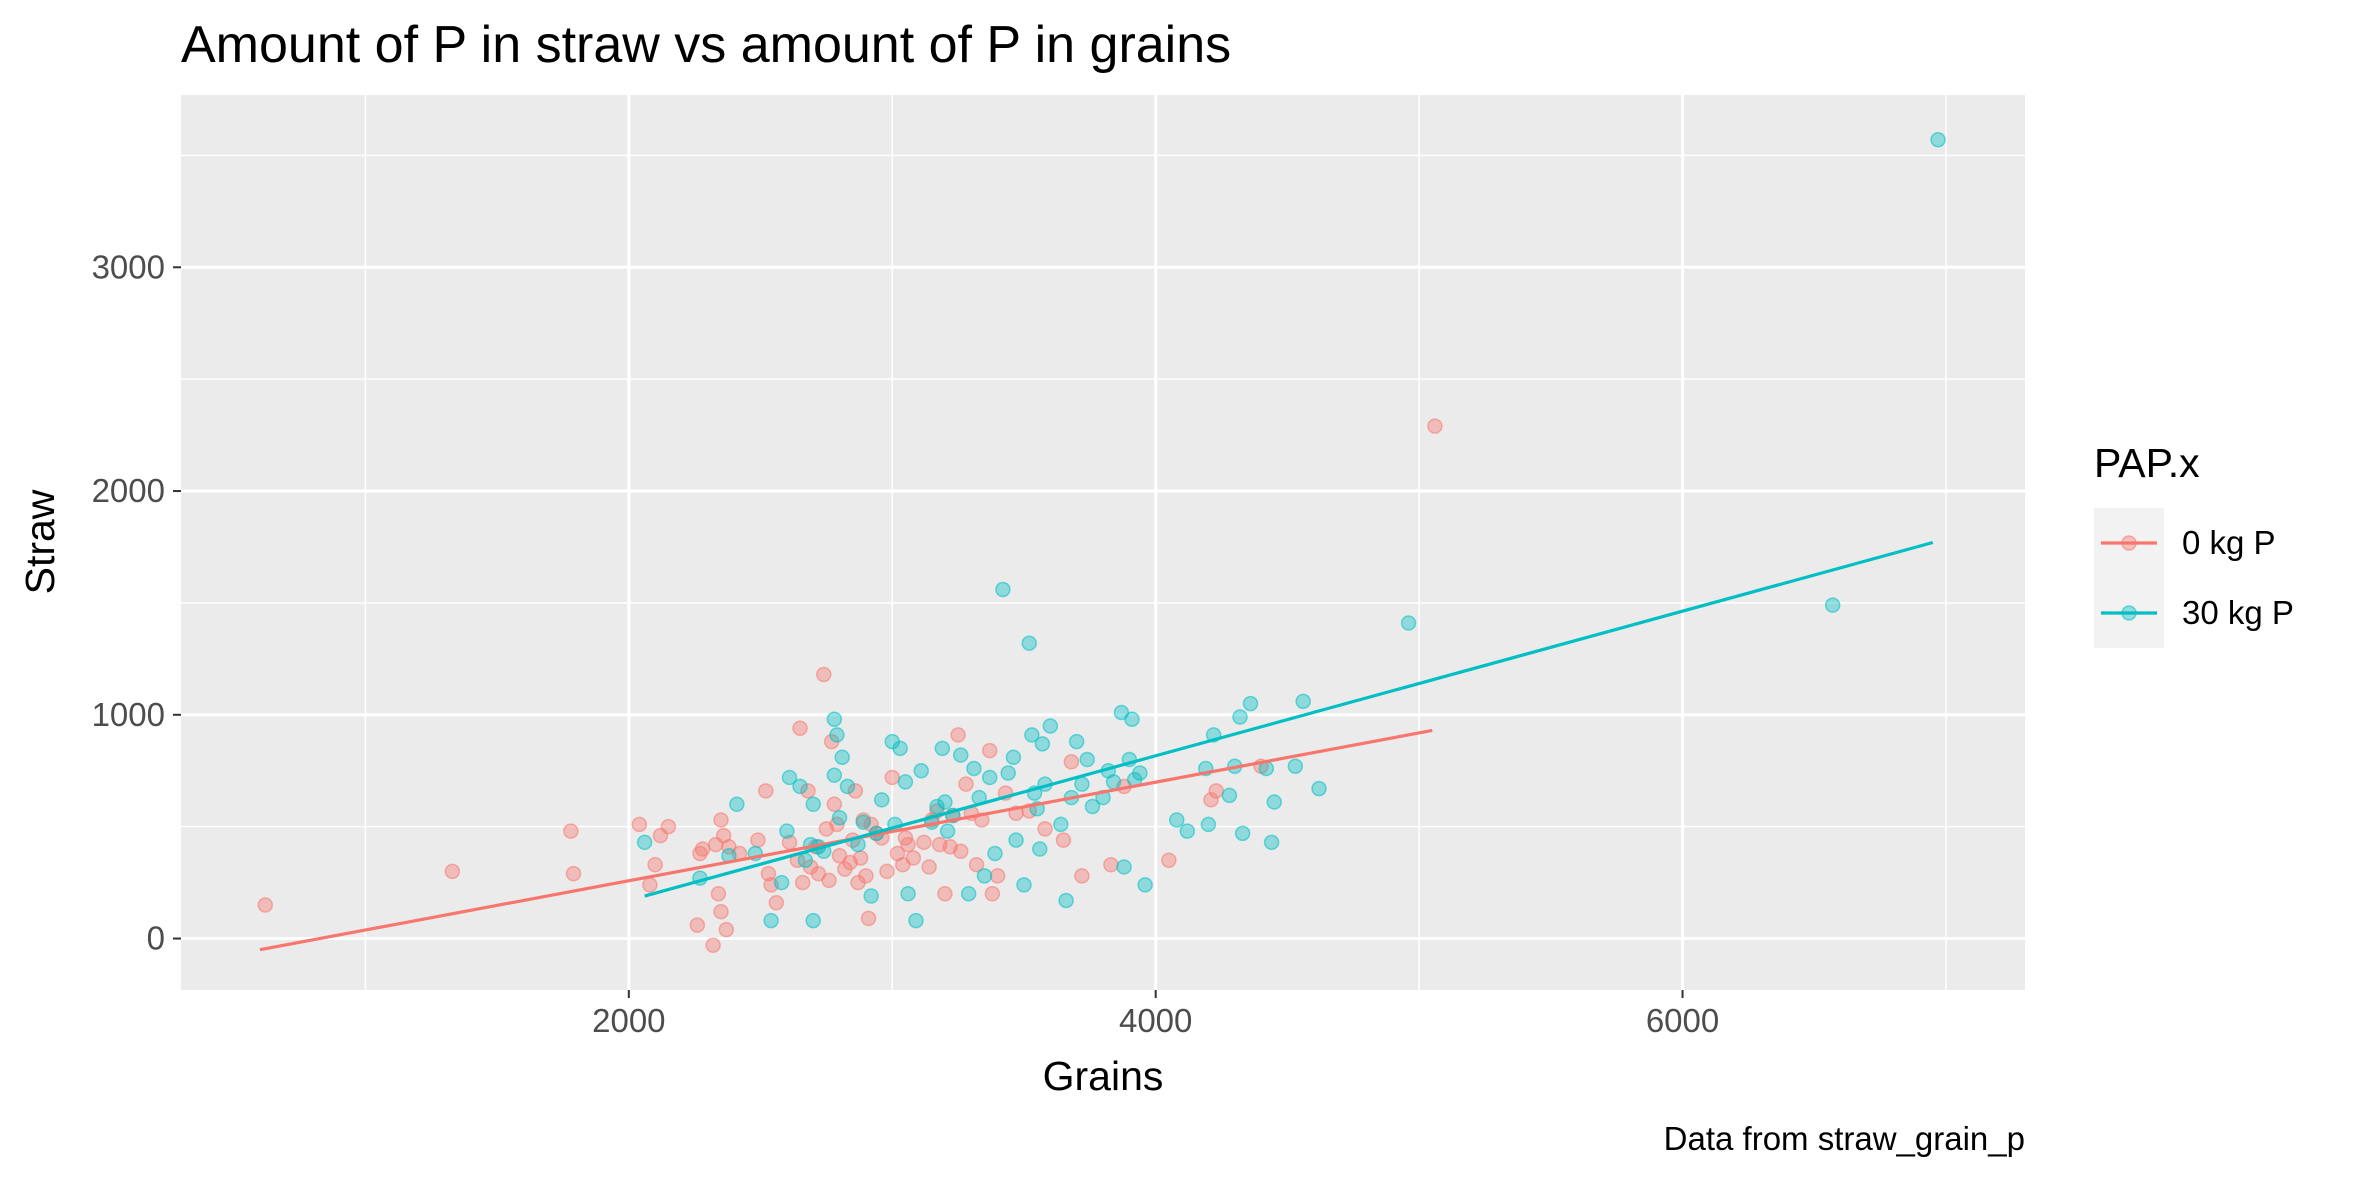  What do you see at coordinates (1682, 1020) in the screenshot?
I see `x-tick-label: 6000` at bounding box center [1682, 1020].